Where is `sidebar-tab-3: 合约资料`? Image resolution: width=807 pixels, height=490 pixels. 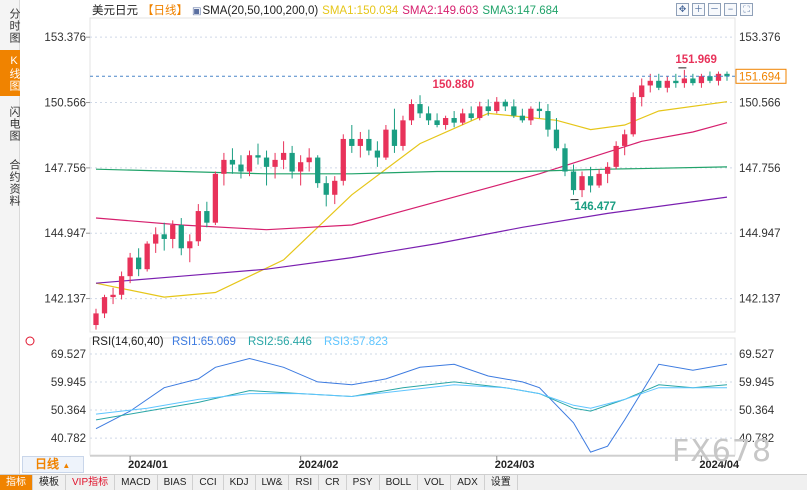 sidebar-tab-3: 合约资料 is located at coordinates (14, 183).